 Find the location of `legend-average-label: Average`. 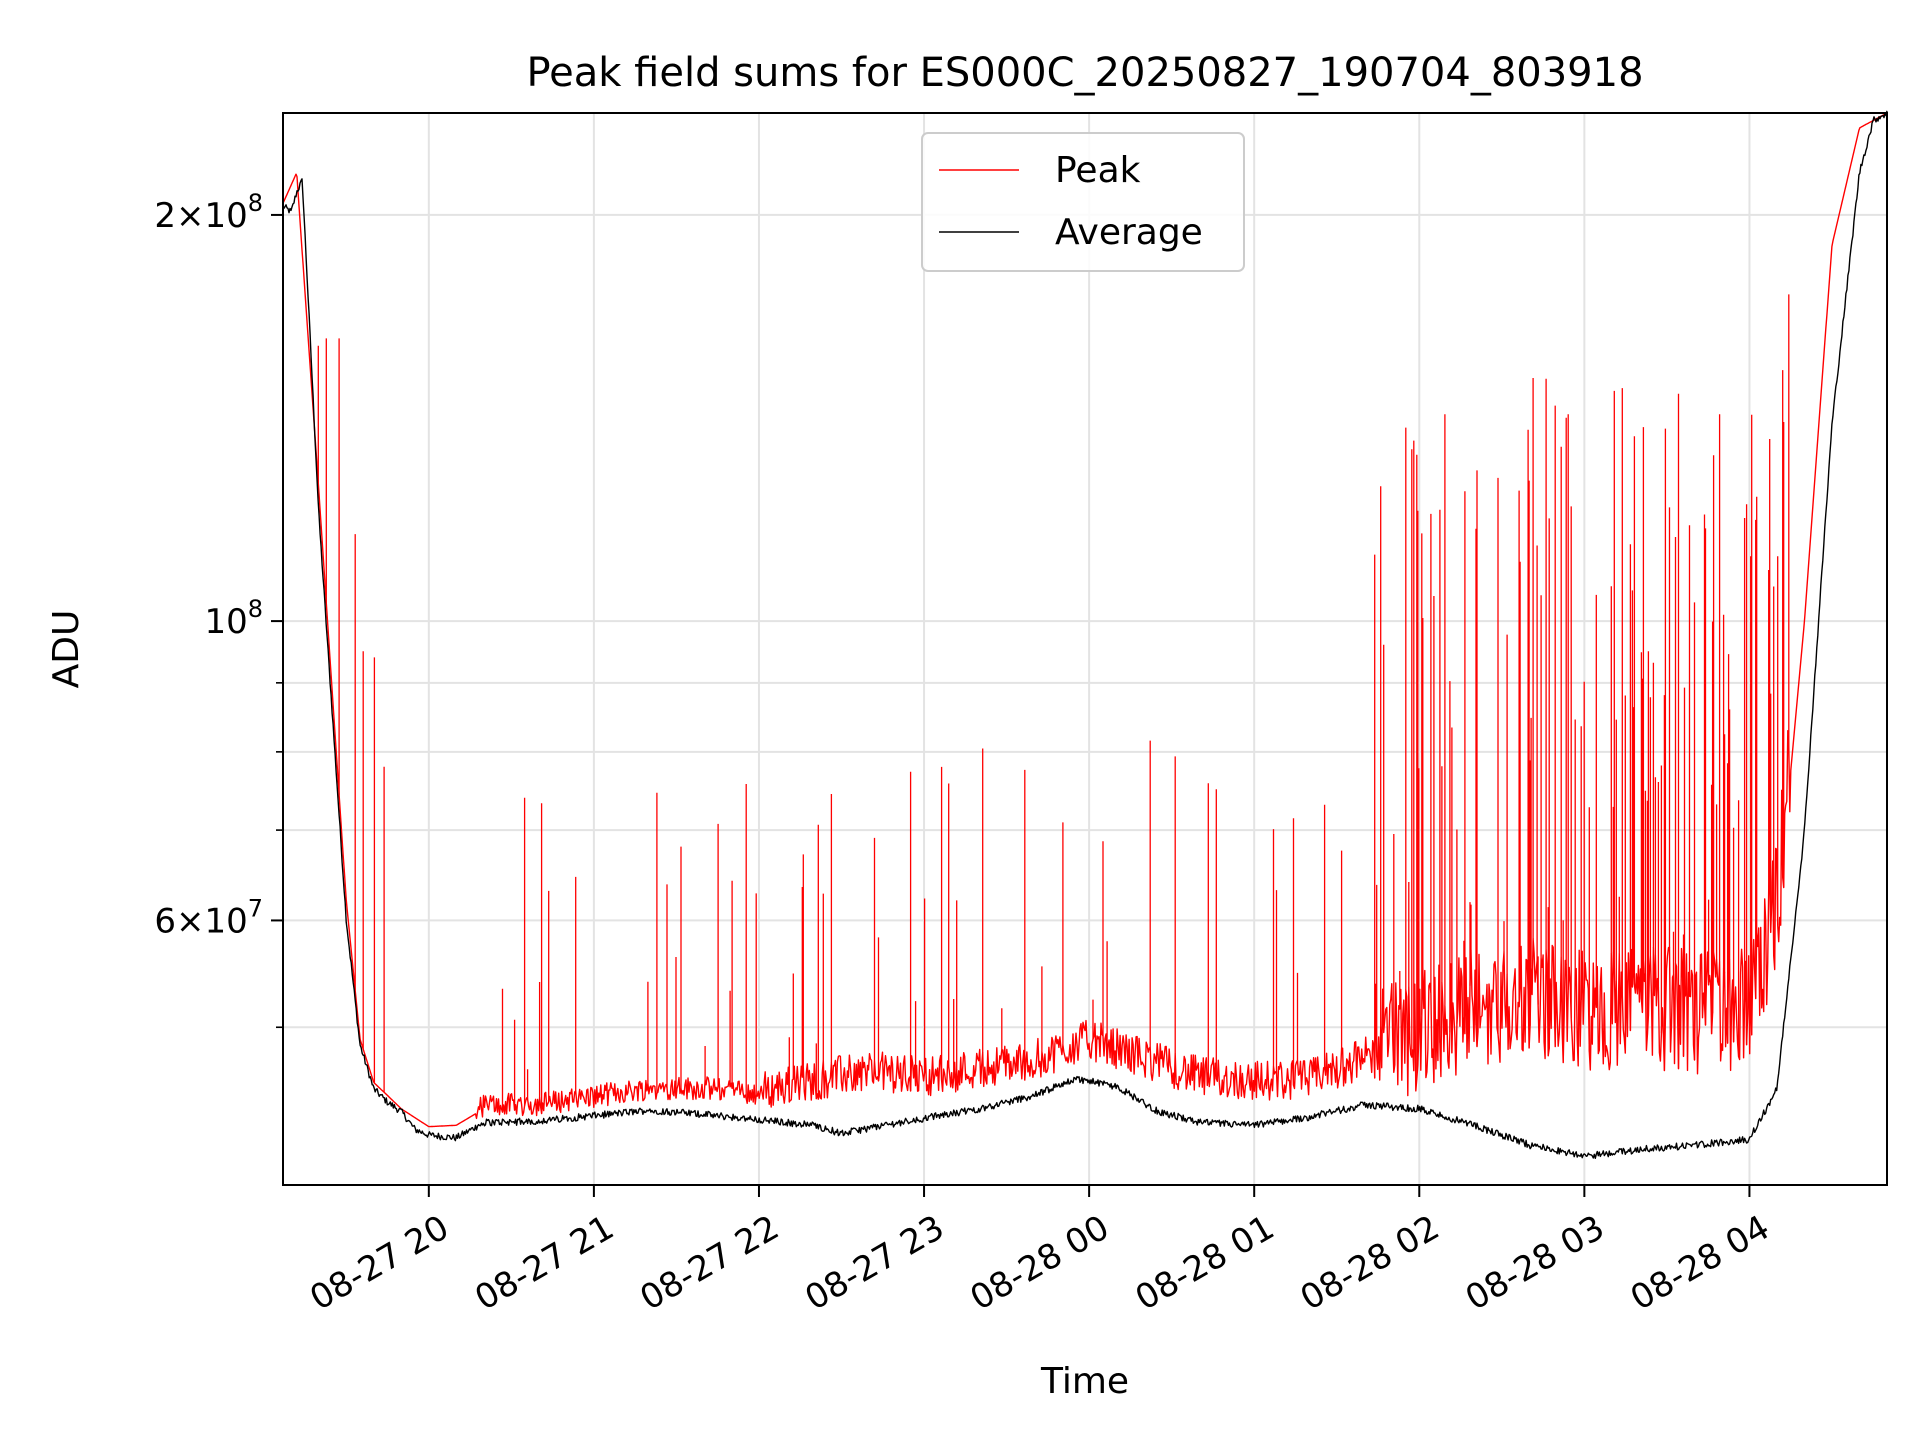

legend-average-label: Average is located at coordinates (1129, 232).